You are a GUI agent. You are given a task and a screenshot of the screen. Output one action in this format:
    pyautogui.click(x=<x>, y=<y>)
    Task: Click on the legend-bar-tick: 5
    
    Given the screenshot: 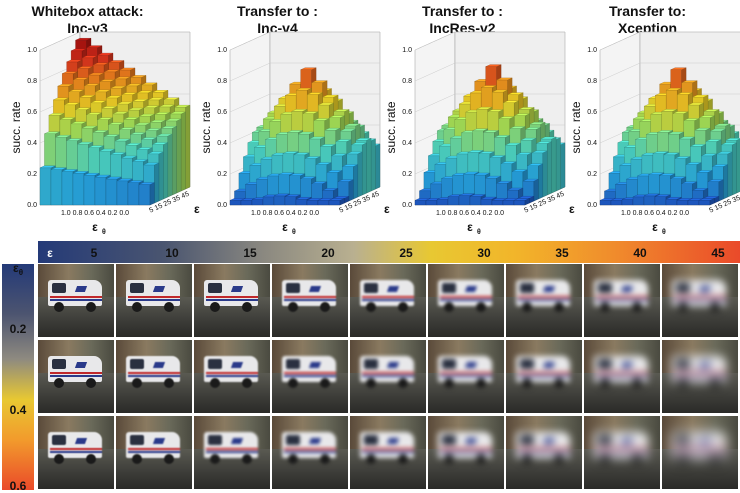 What is the action you would take?
    pyautogui.click(x=94, y=253)
    